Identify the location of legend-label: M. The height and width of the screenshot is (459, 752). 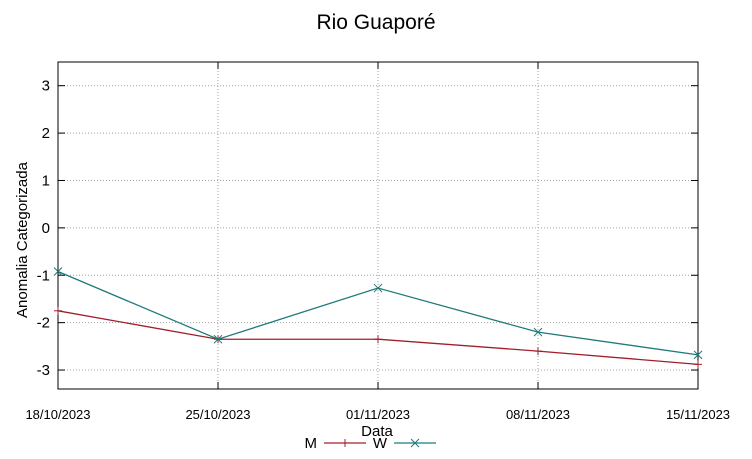
(311, 443).